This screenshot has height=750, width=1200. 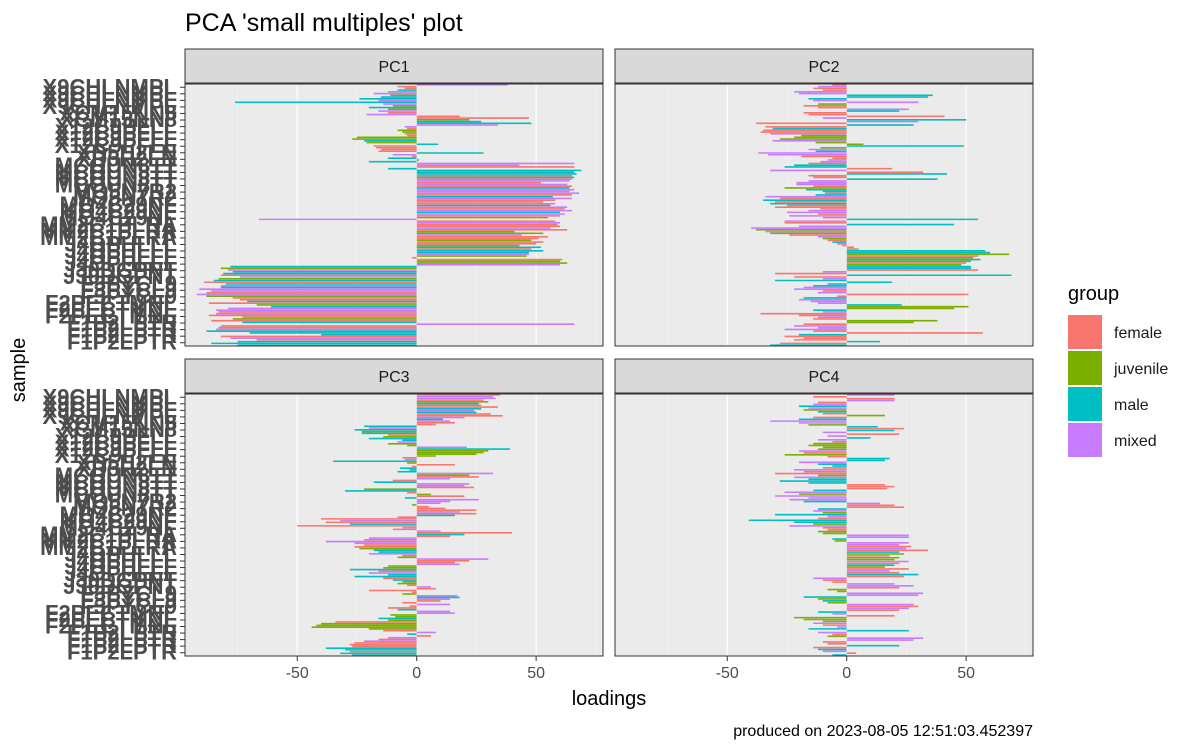 What do you see at coordinates (1131, 405) in the screenshot?
I see `legend-label: male` at bounding box center [1131, 405].